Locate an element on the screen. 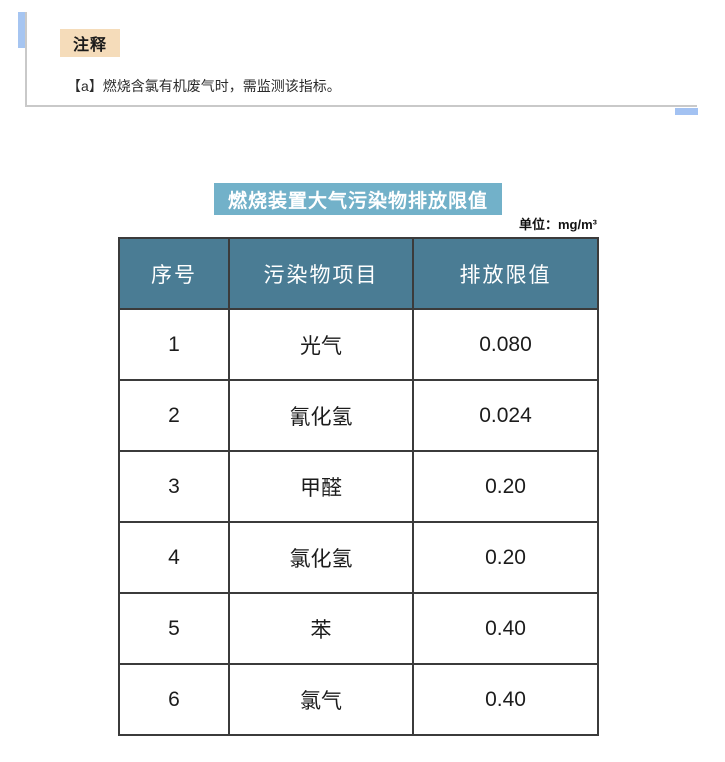  cell-limit: 0.024 is located at coordinates (505, 415).